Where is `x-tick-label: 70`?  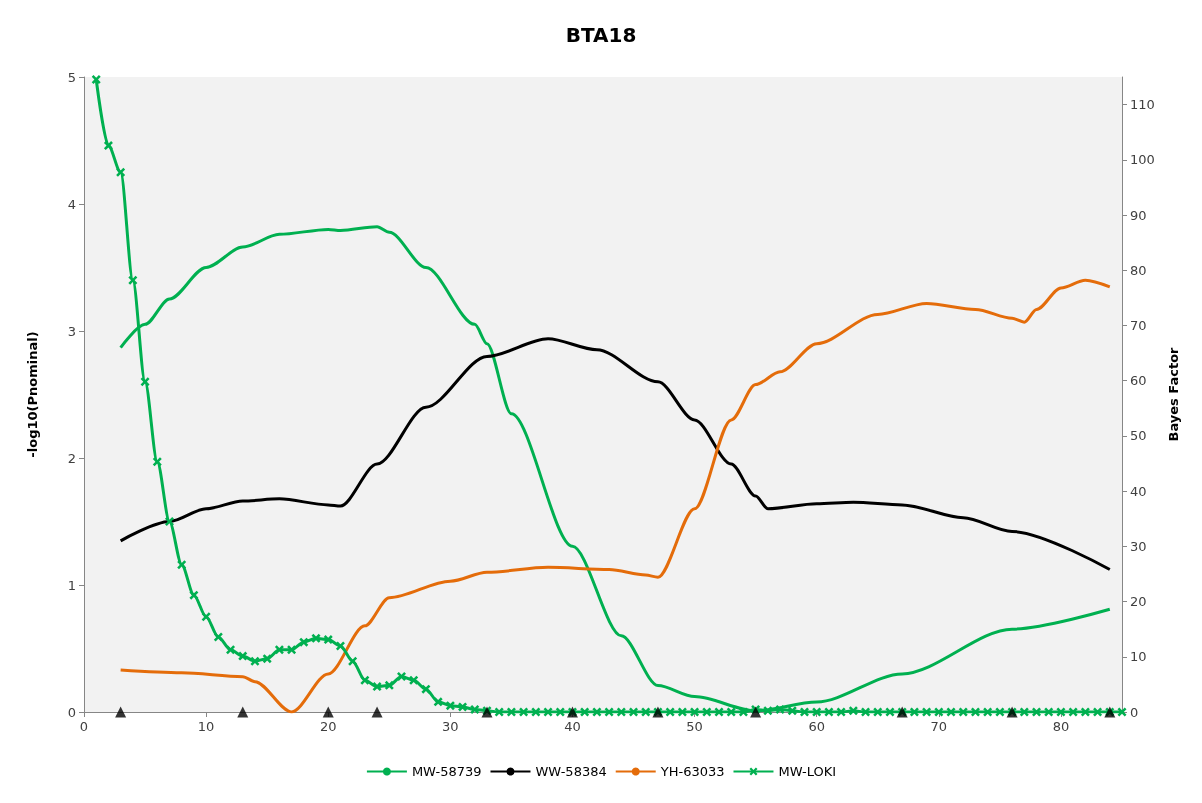
x-tick-label: 70 is located at coordinates (939, 726).